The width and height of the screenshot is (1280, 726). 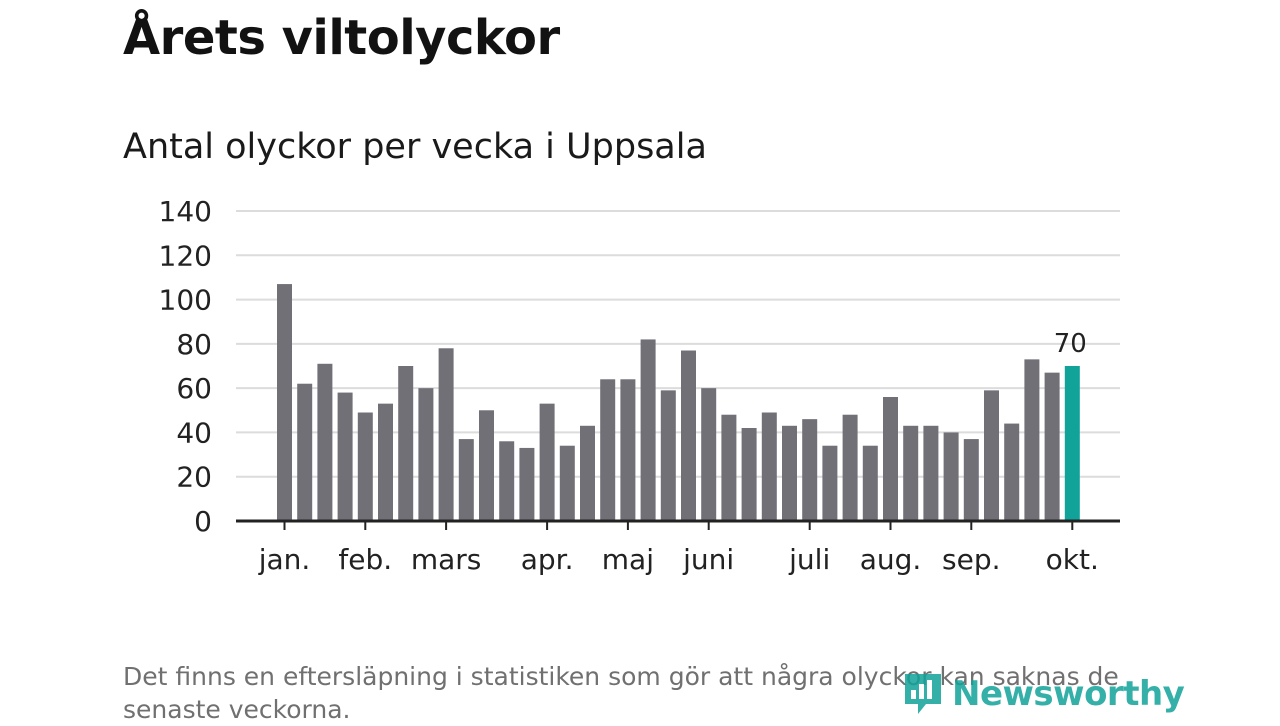 What do you see at coordinates (185, 211) in the screenshot?
I see `y-tick-label: 140` at bounding box center [185, 211].